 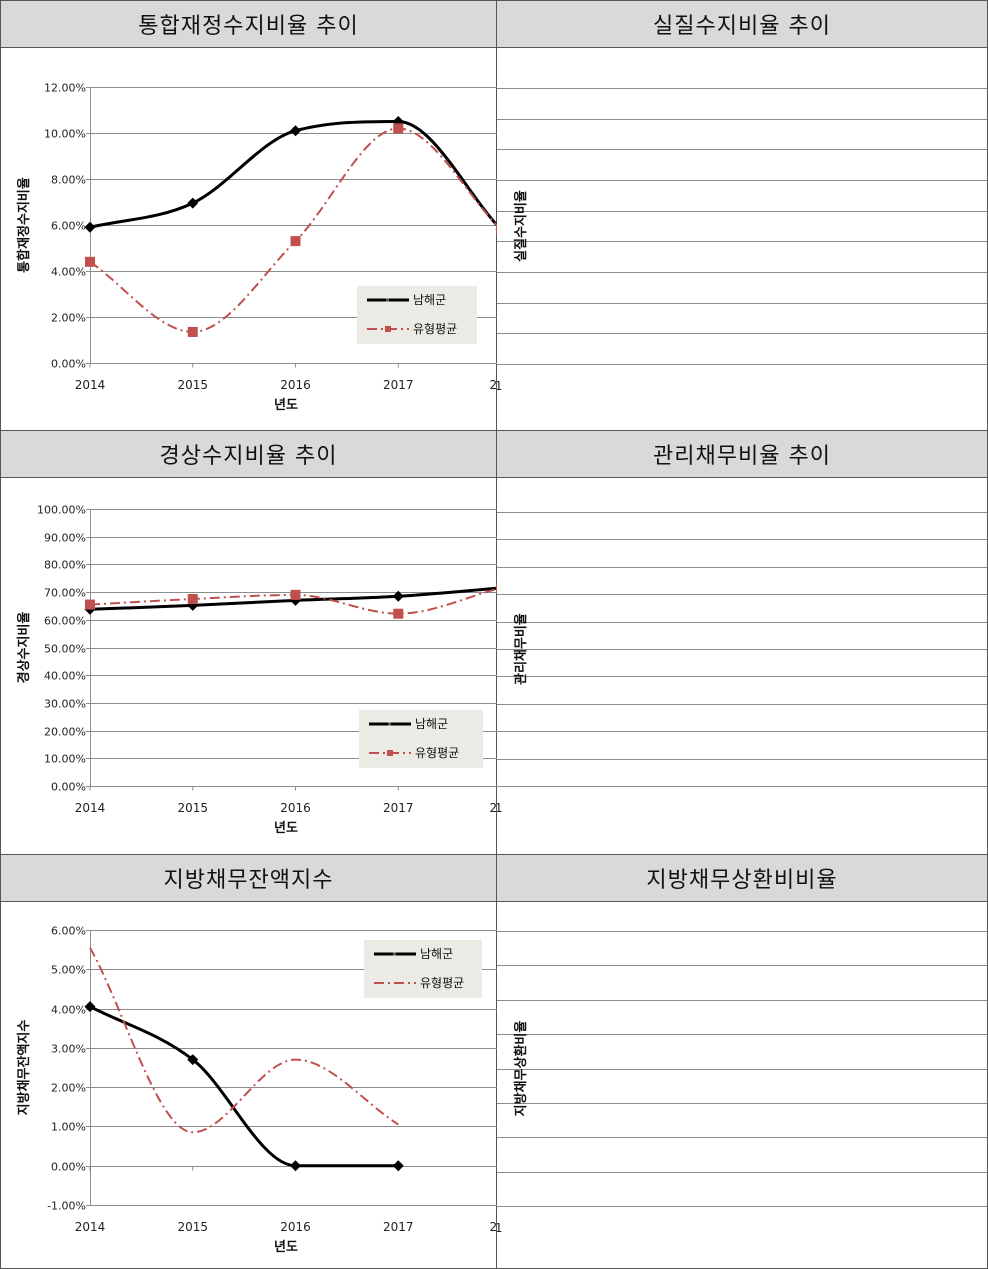 What do you see at coordinates (435, 329) in the screenshot?
I see `legend-label: 유형평균` at bounding box center [435, 329].